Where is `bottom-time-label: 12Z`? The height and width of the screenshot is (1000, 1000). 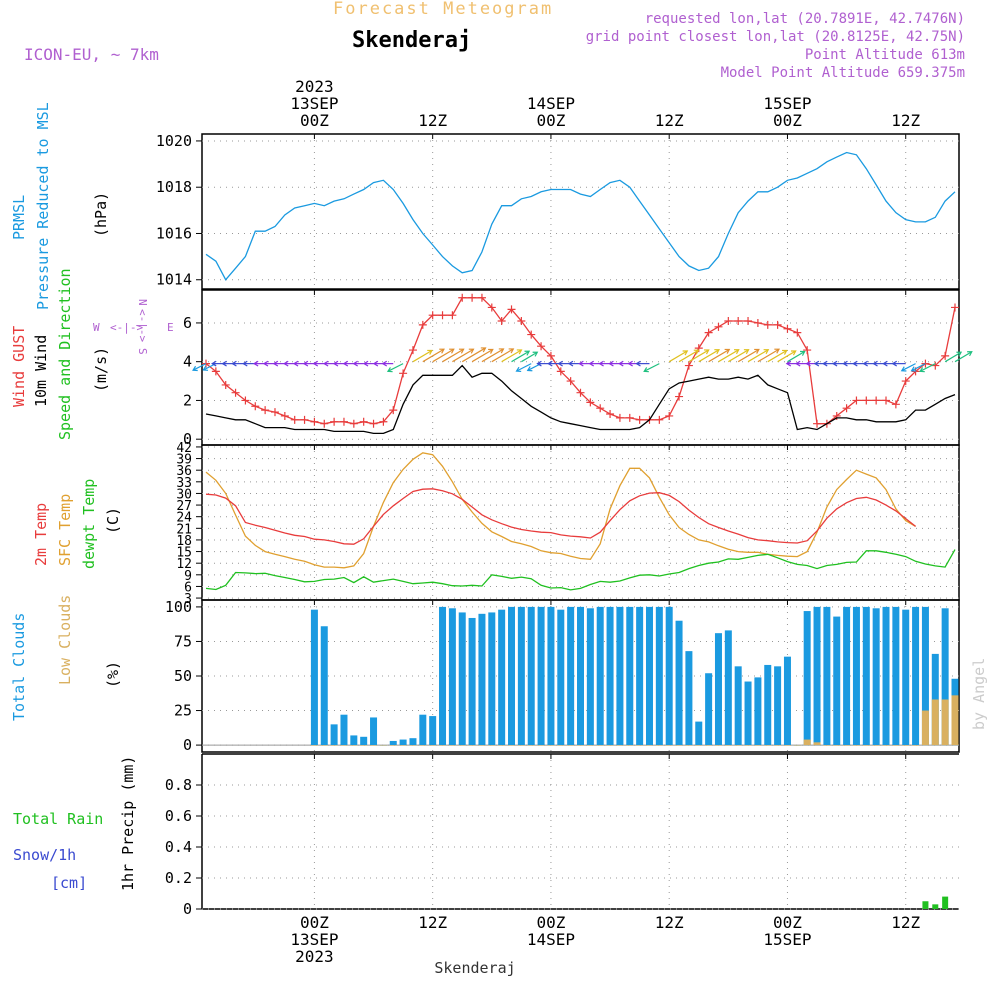 bottom-time-label: 12Z is located at coordinates (432, 922).